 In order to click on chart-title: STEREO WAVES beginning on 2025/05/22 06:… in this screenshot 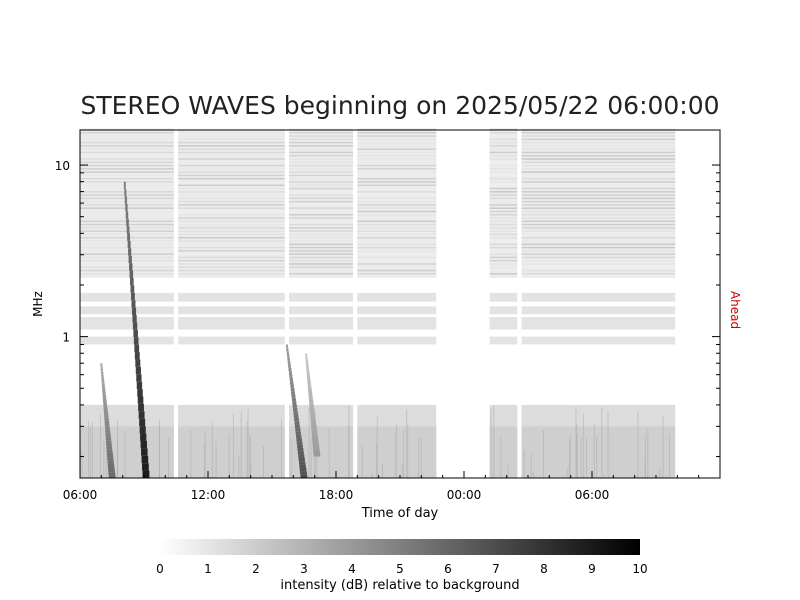, I will do `click(399, 105)`.